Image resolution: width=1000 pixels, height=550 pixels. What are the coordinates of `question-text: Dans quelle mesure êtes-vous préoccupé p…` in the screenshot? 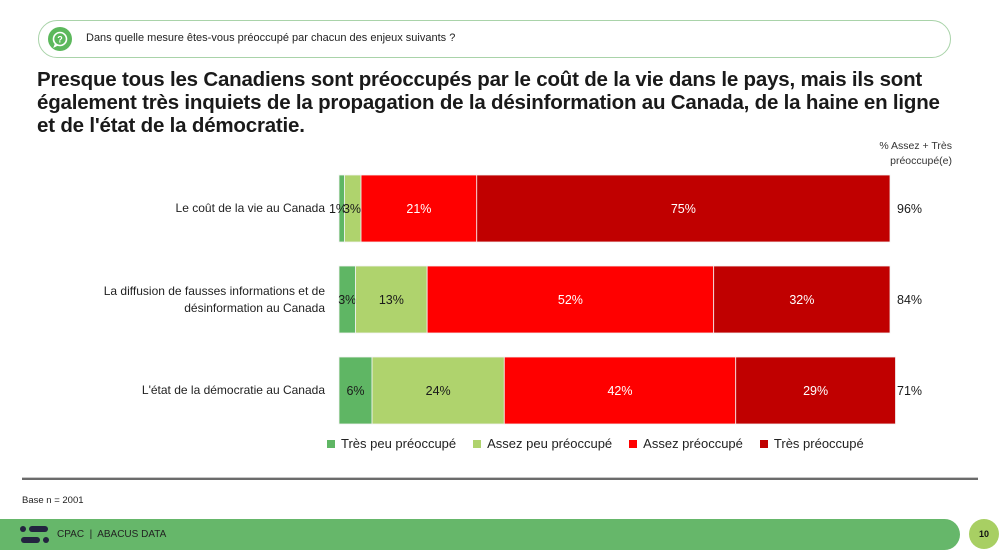 It's located at (271, 38).